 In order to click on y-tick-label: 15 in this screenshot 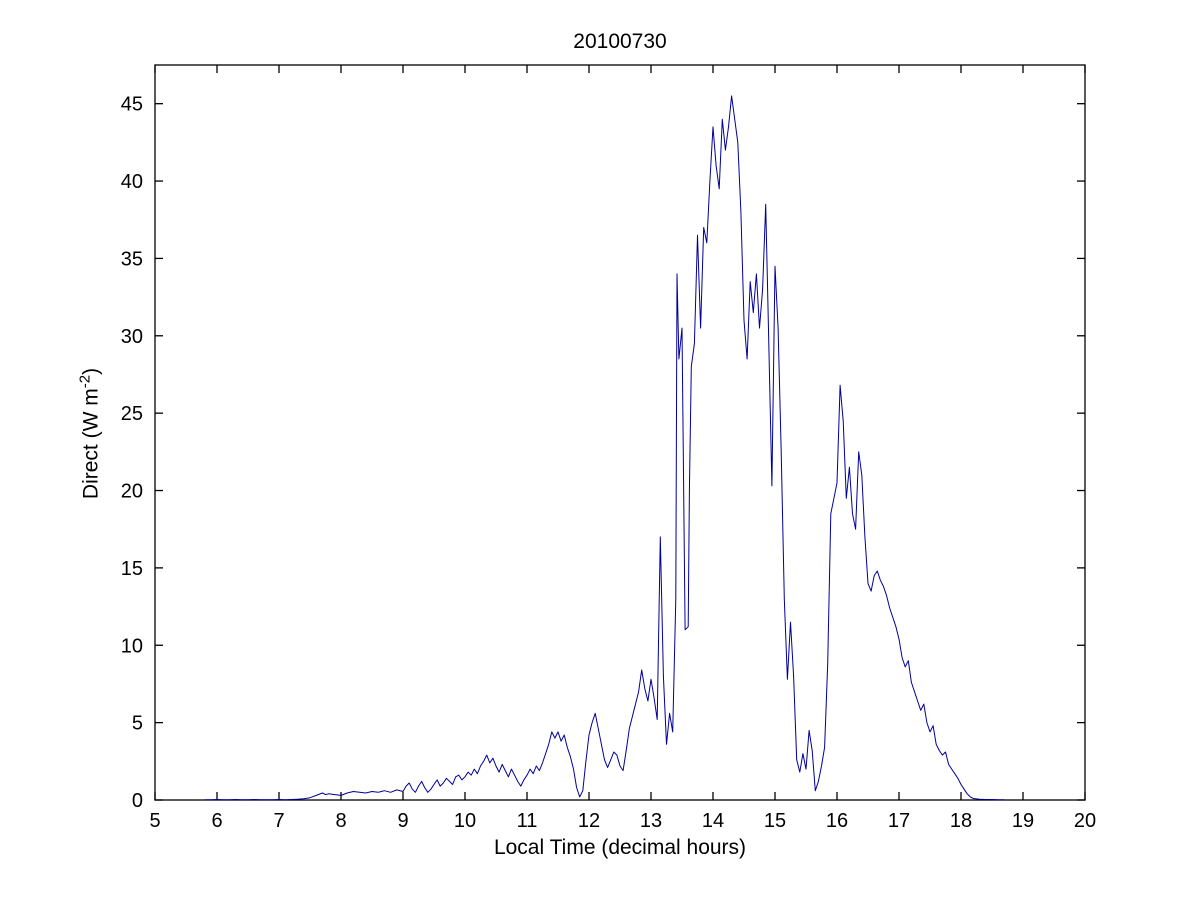, I will do `click(132, 569)`.